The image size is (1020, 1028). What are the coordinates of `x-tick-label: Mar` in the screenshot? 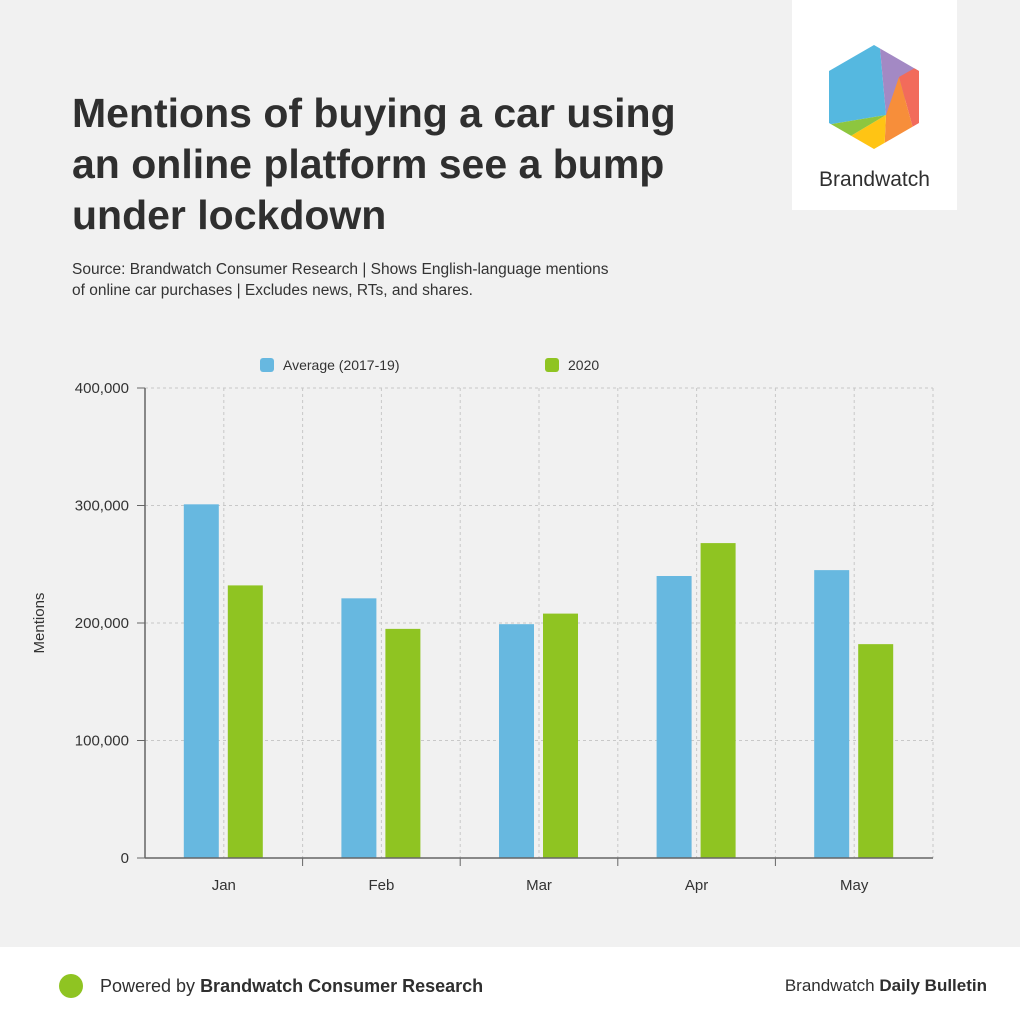 It's located at (539, 885).